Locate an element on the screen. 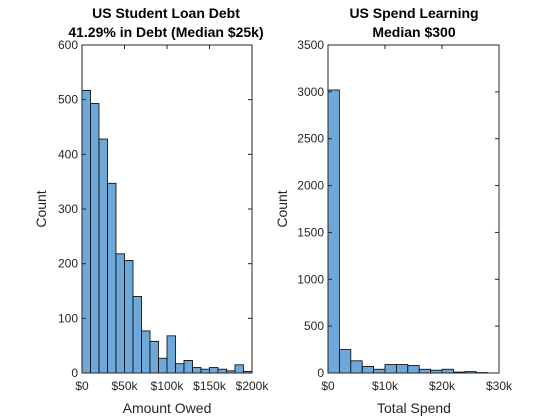 This screenshot has height=420, width=560. loan-debt-subtitle: 41.29% in Debt (Median $25k) is located at coordinates (165, 32).